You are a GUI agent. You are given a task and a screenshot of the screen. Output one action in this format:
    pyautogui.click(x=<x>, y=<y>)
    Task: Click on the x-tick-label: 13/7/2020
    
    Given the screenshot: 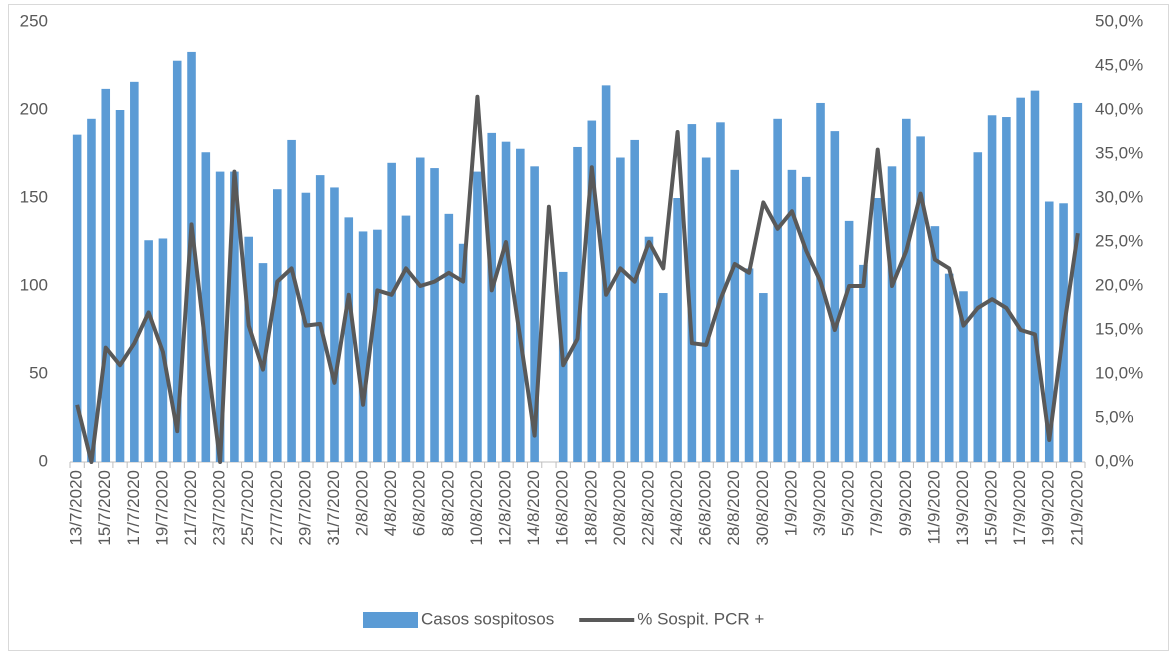 What is the action you would take?
    pyautogui.click(x=76, y=508)
    